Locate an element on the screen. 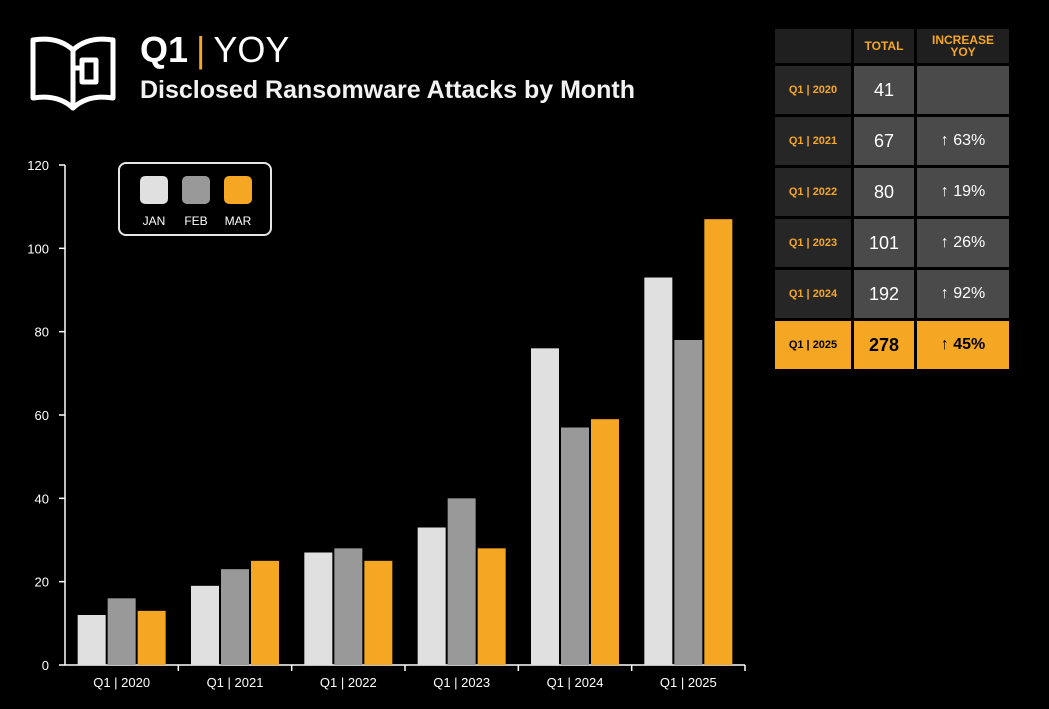 The width and height of the screenshot is (1049, 709). x-tick-label: Q1 | 2022 is located at coordinates (348, 682).